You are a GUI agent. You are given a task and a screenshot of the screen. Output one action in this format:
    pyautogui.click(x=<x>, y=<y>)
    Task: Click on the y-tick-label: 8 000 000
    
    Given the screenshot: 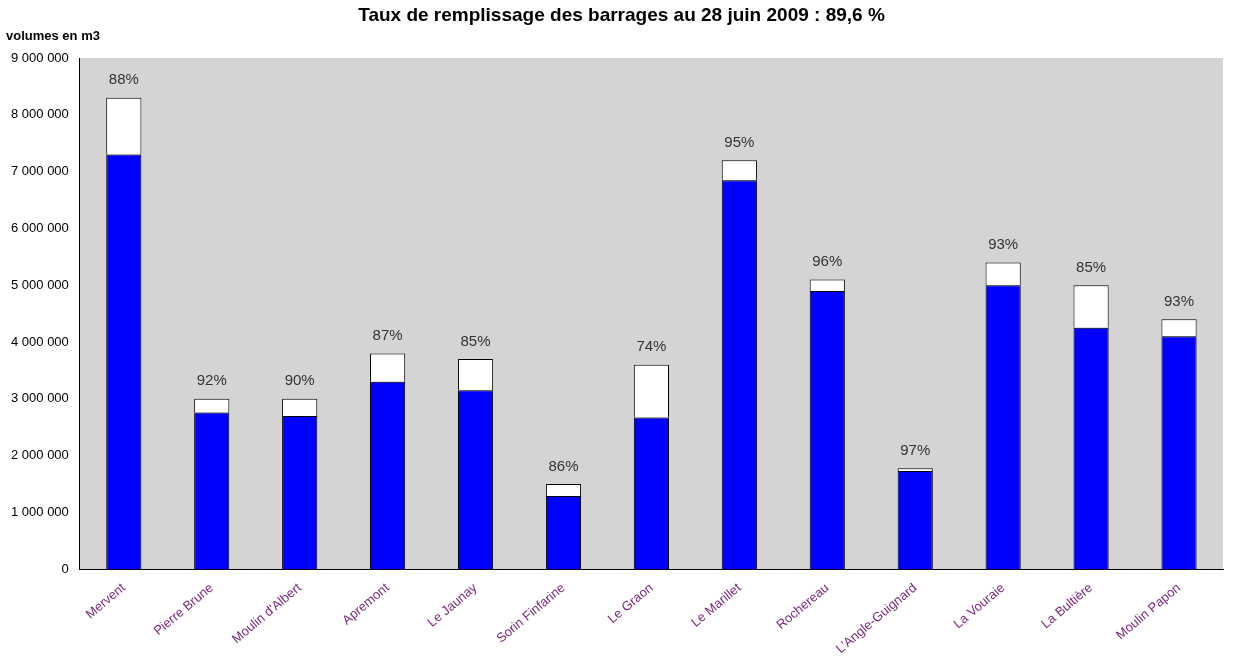 What is the action you would take?
    pyautogui.click(x=39, y=114)
    